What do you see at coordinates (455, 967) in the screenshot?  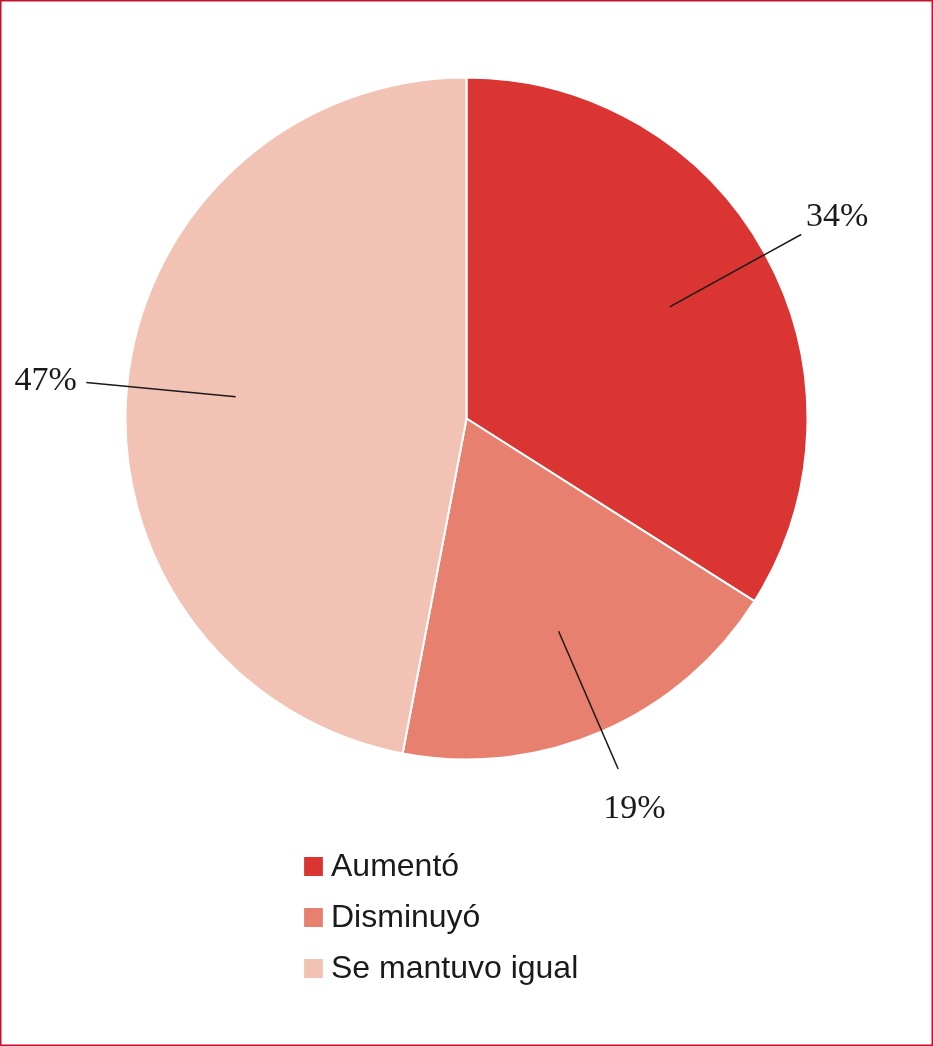 I see `legend-label: Se mantuvo igual` at bounding box center [455, 967].